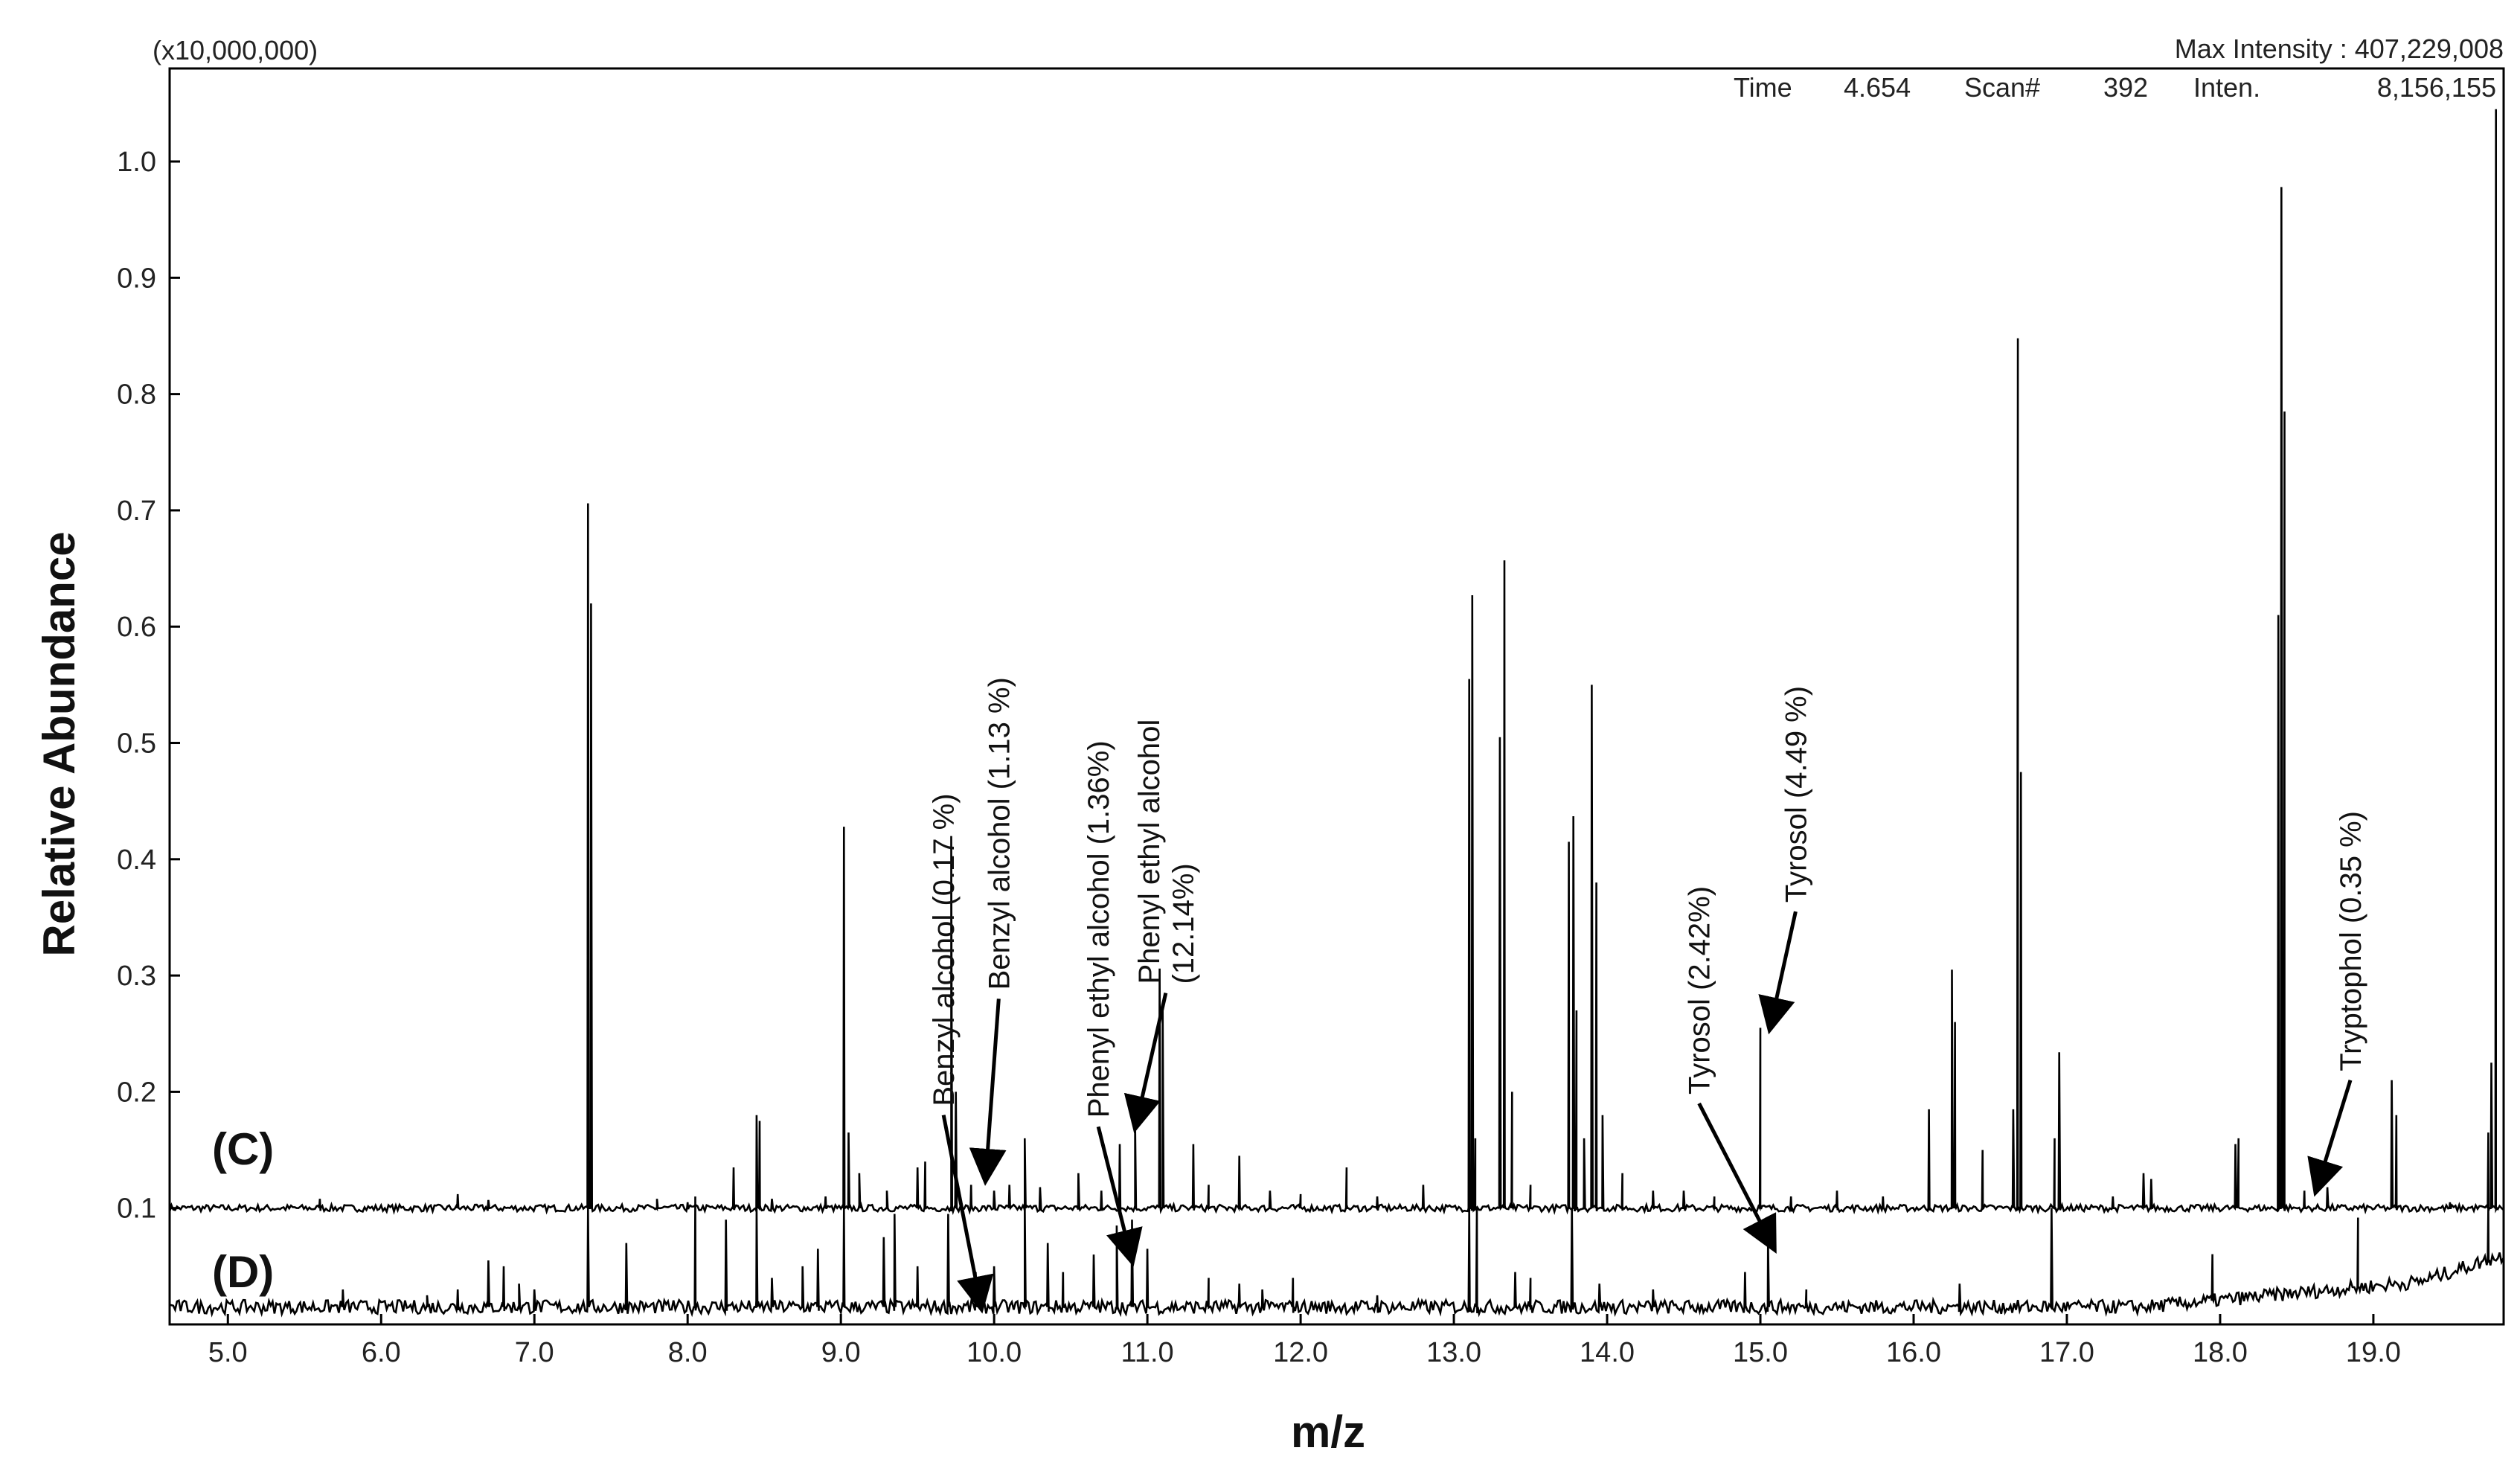 The image size is (2520, 1468). I want to click on y-tick-label: 0.3, so click(136, 976).